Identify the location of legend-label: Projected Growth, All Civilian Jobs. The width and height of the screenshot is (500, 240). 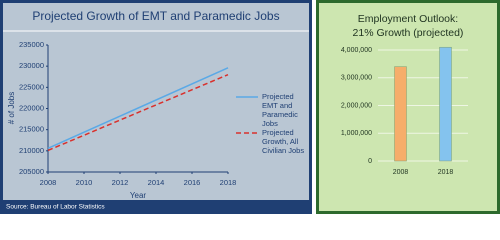
(283, 141).